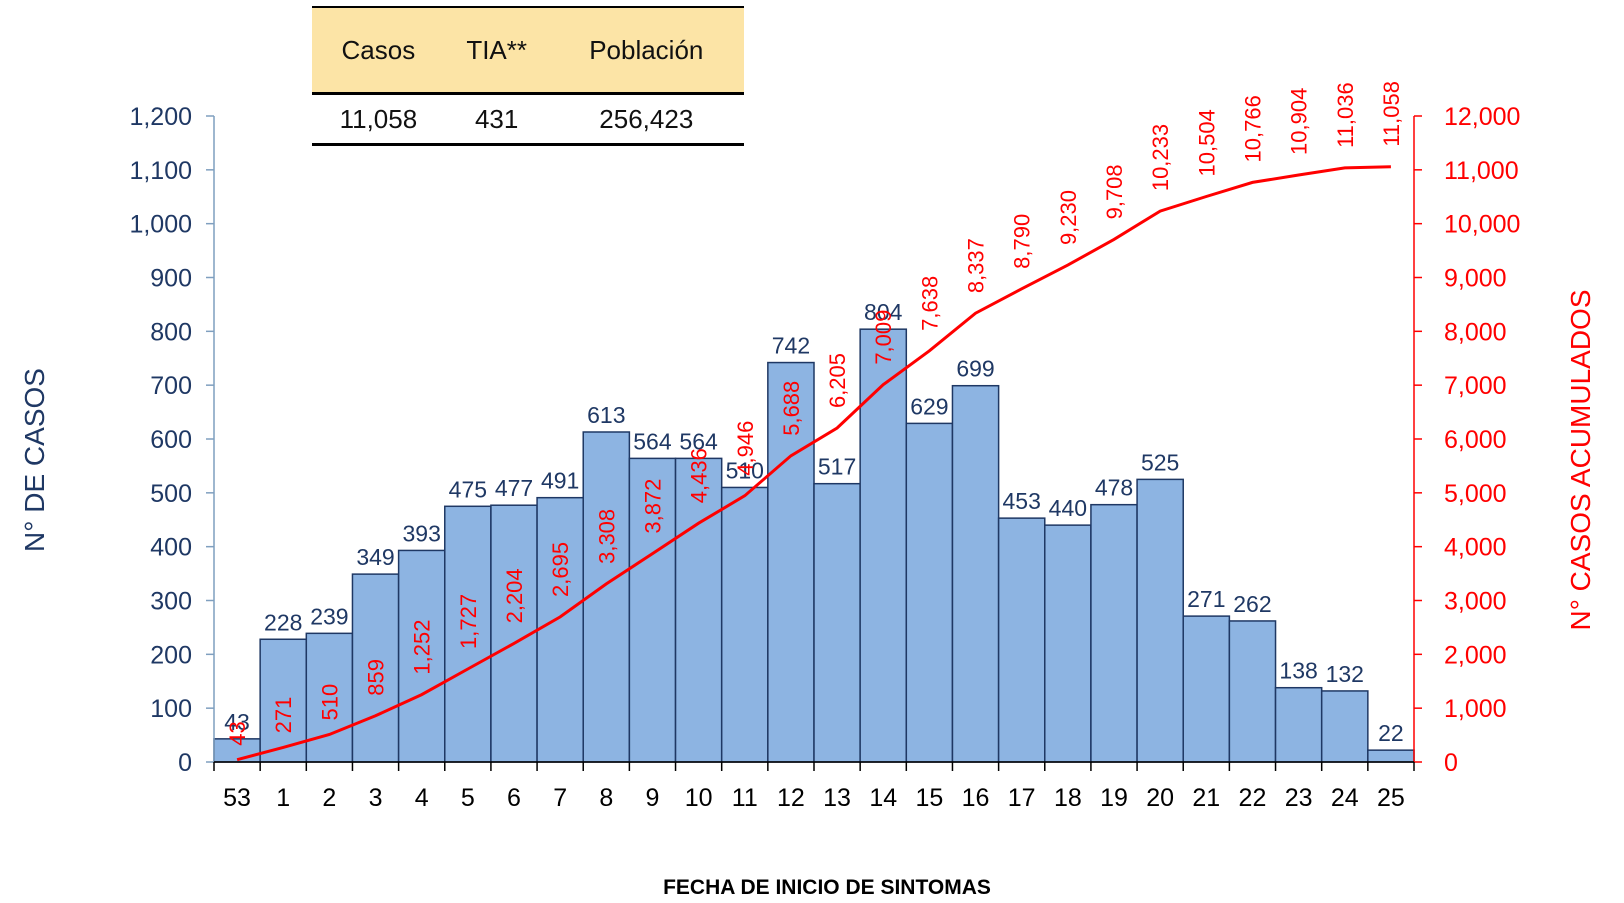 Image resolution: width=1624 pixels, height=903 pixels. I want to click on x-tick-label: 15, so click(929, 798).